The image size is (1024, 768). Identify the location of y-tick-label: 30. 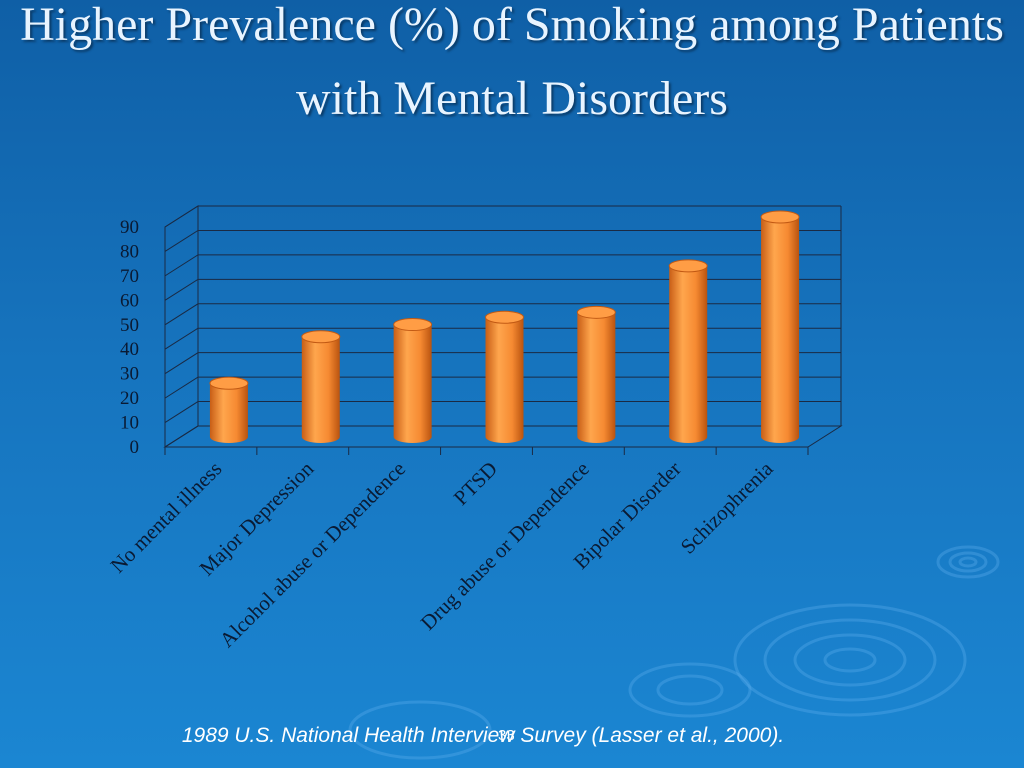
(129, 374).